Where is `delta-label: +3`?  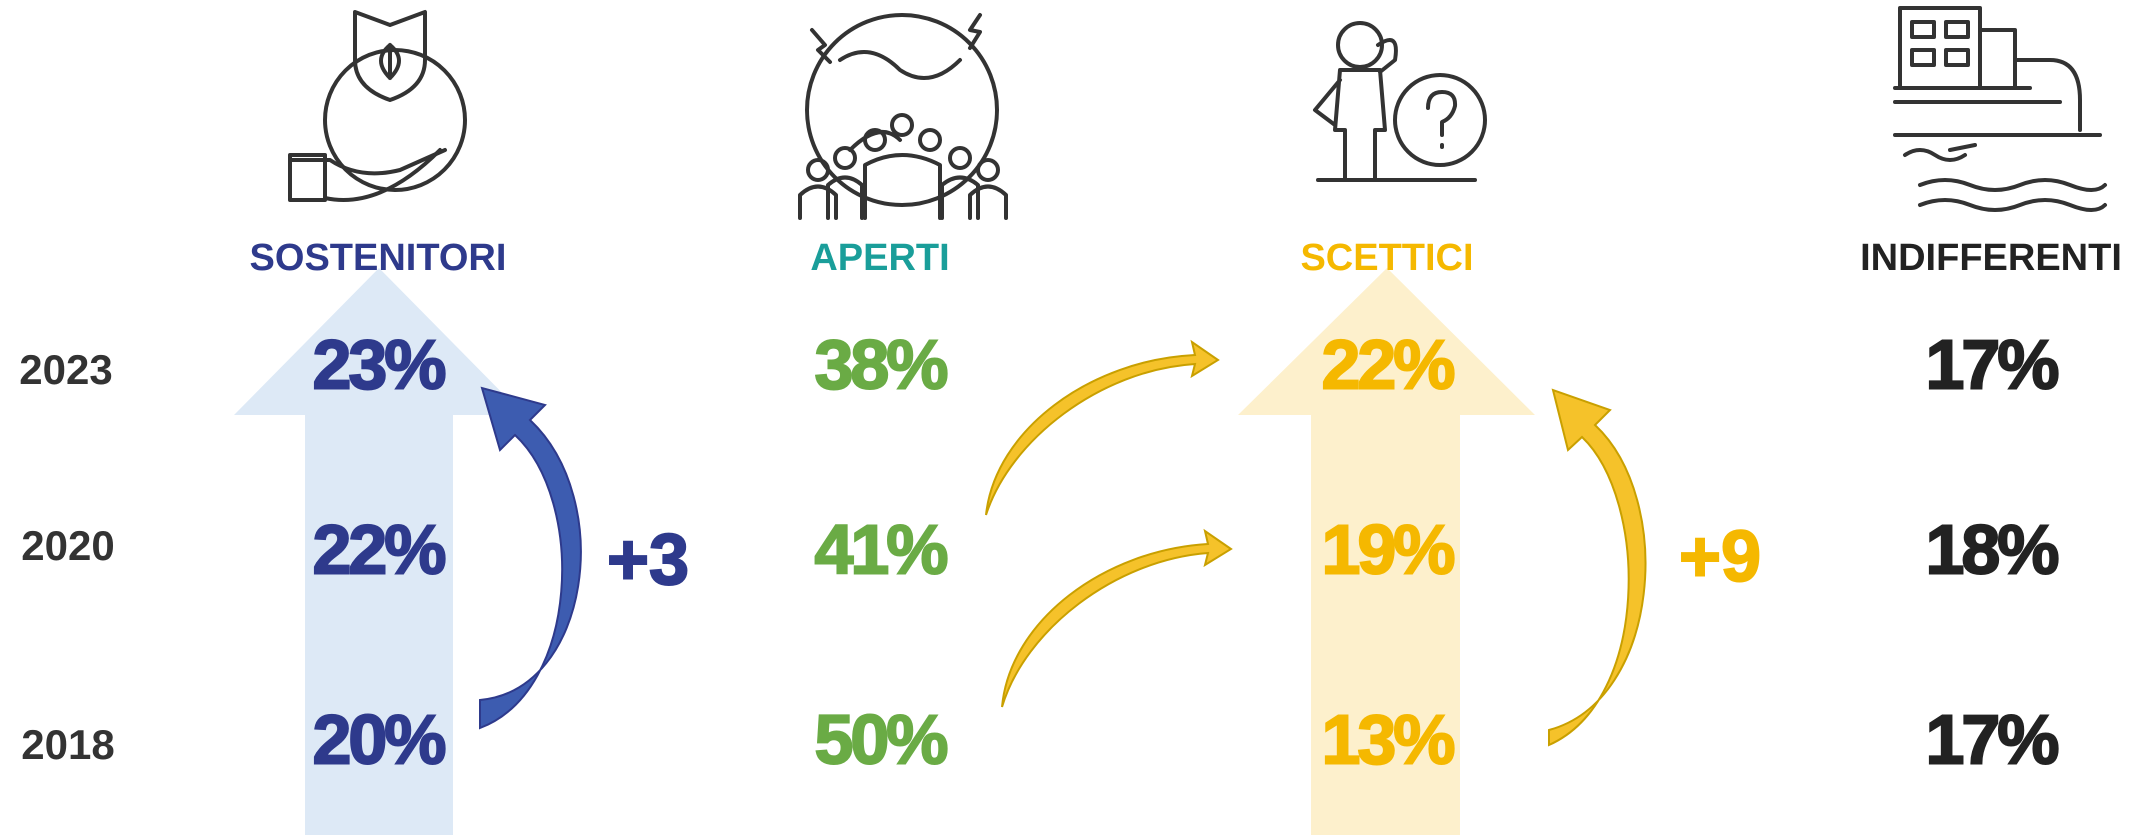
delta-label: +3 is located at coordinates (648, 560).